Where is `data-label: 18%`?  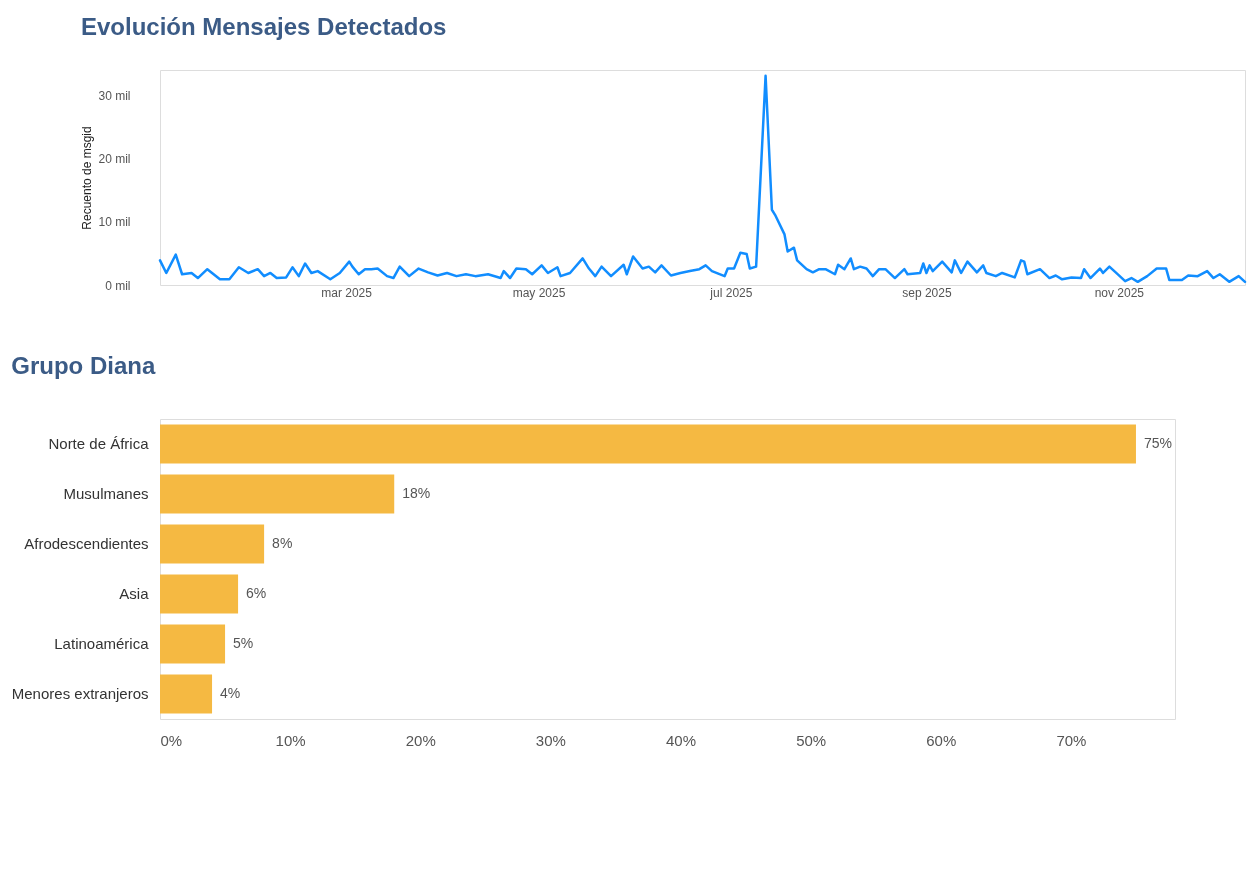
data-label: 18% is located at coordinates (416, 493).